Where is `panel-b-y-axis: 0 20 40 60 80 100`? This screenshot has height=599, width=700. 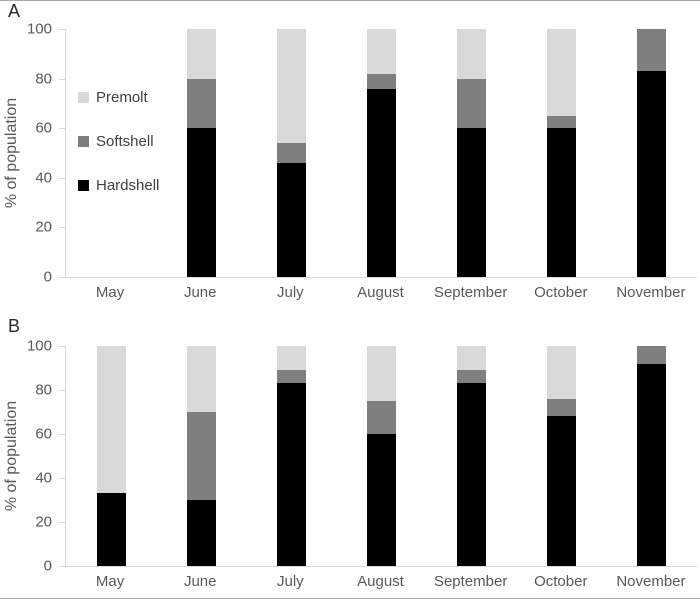 panel-b-y-axis: 0 20 40 60 80 100 is located at coordinates (32, 456).